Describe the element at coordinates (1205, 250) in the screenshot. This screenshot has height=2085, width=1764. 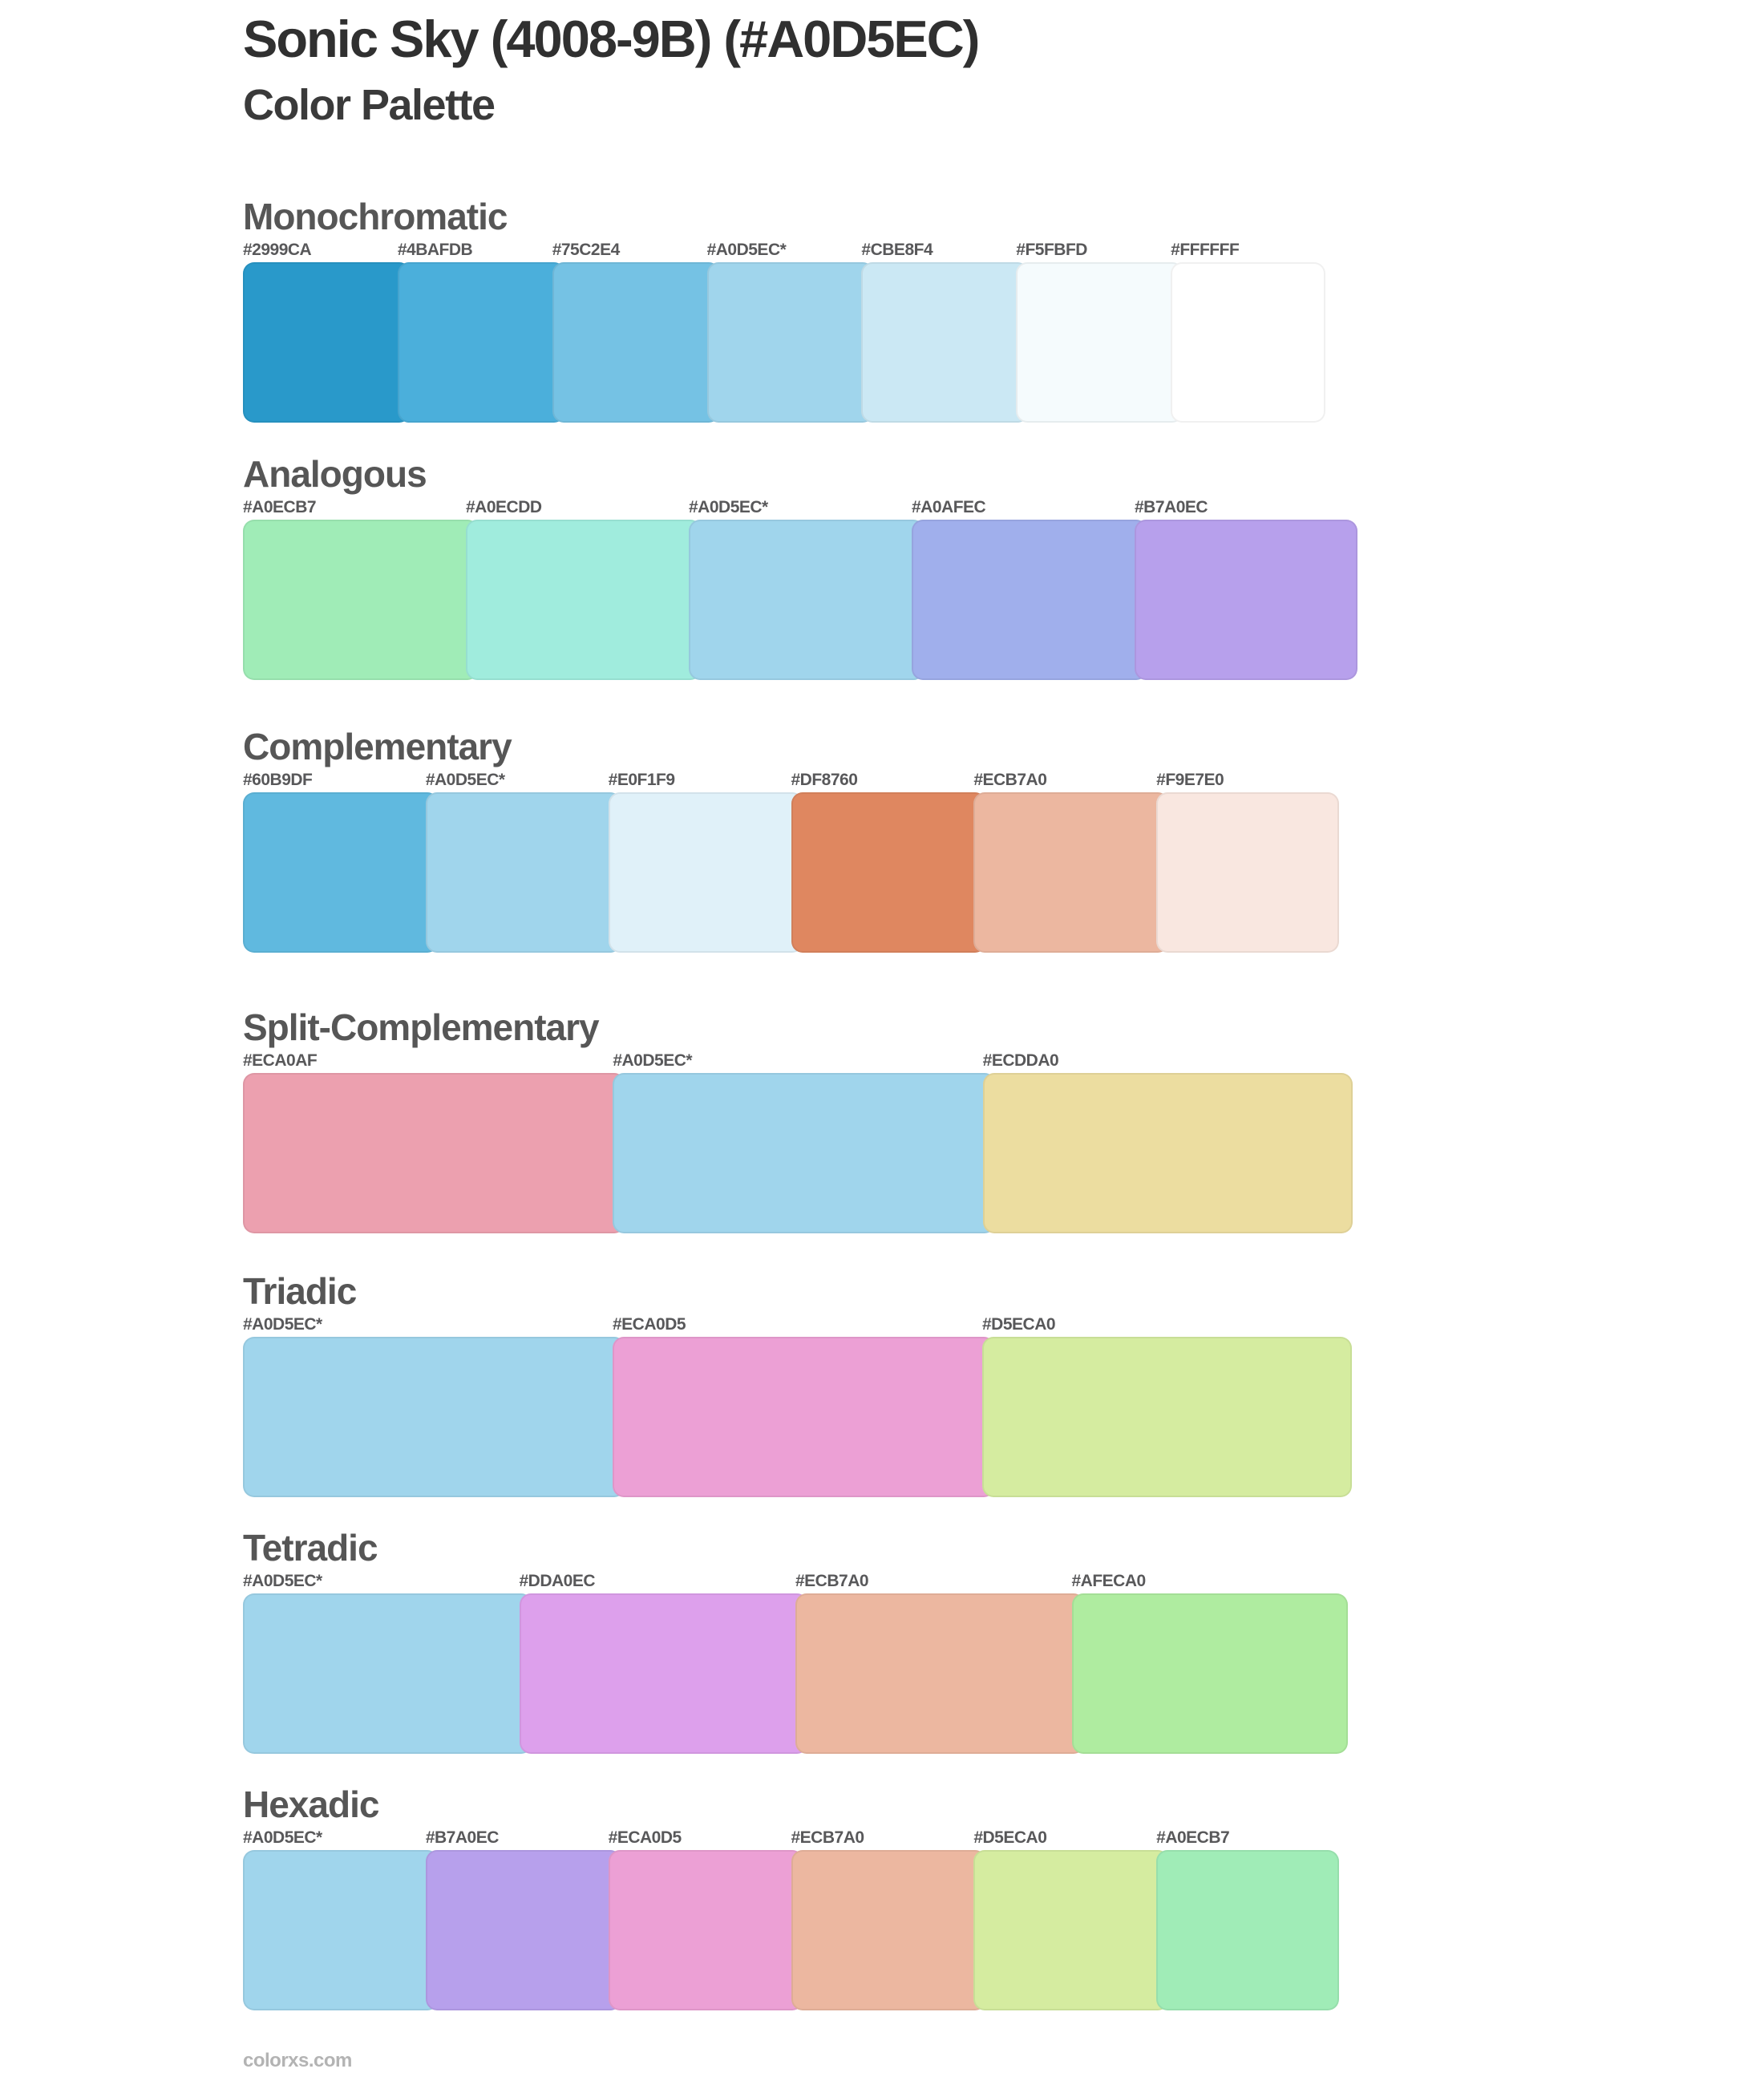
I see `hex-code-label: #FFFFFF` at that location.